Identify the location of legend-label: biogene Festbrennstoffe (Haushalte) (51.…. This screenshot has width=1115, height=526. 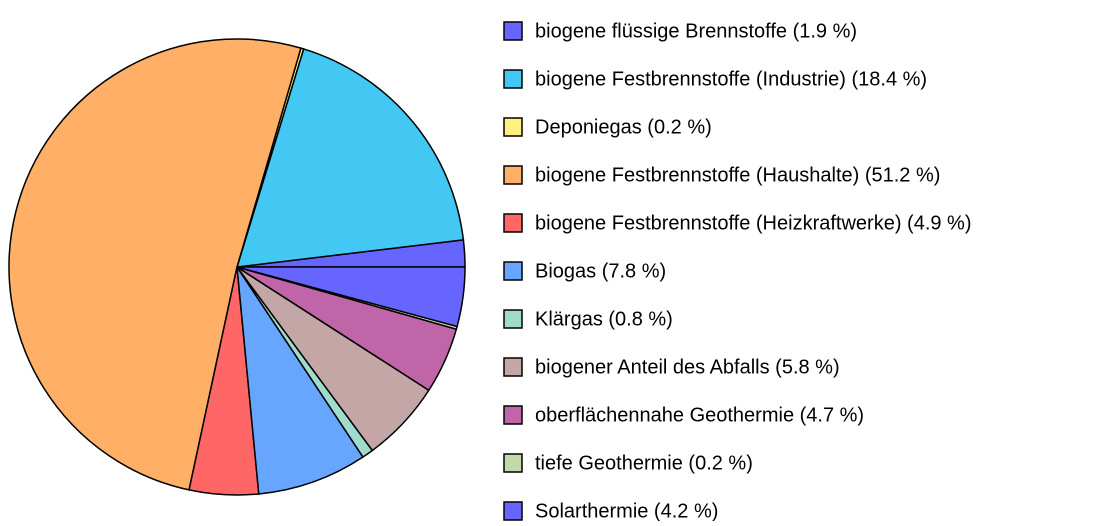
(737, 175).